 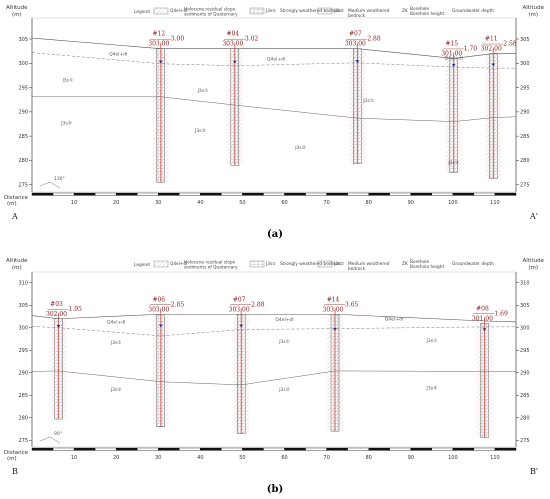 I want to click on x-tick-label: 60, so click(x=284, y=458).